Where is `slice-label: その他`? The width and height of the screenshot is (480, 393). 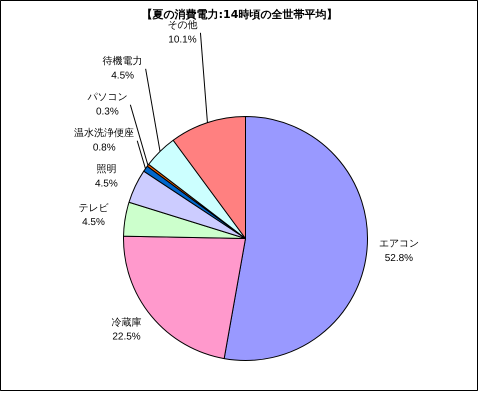
slice-label: その他 is located at coordinates (182, 25).